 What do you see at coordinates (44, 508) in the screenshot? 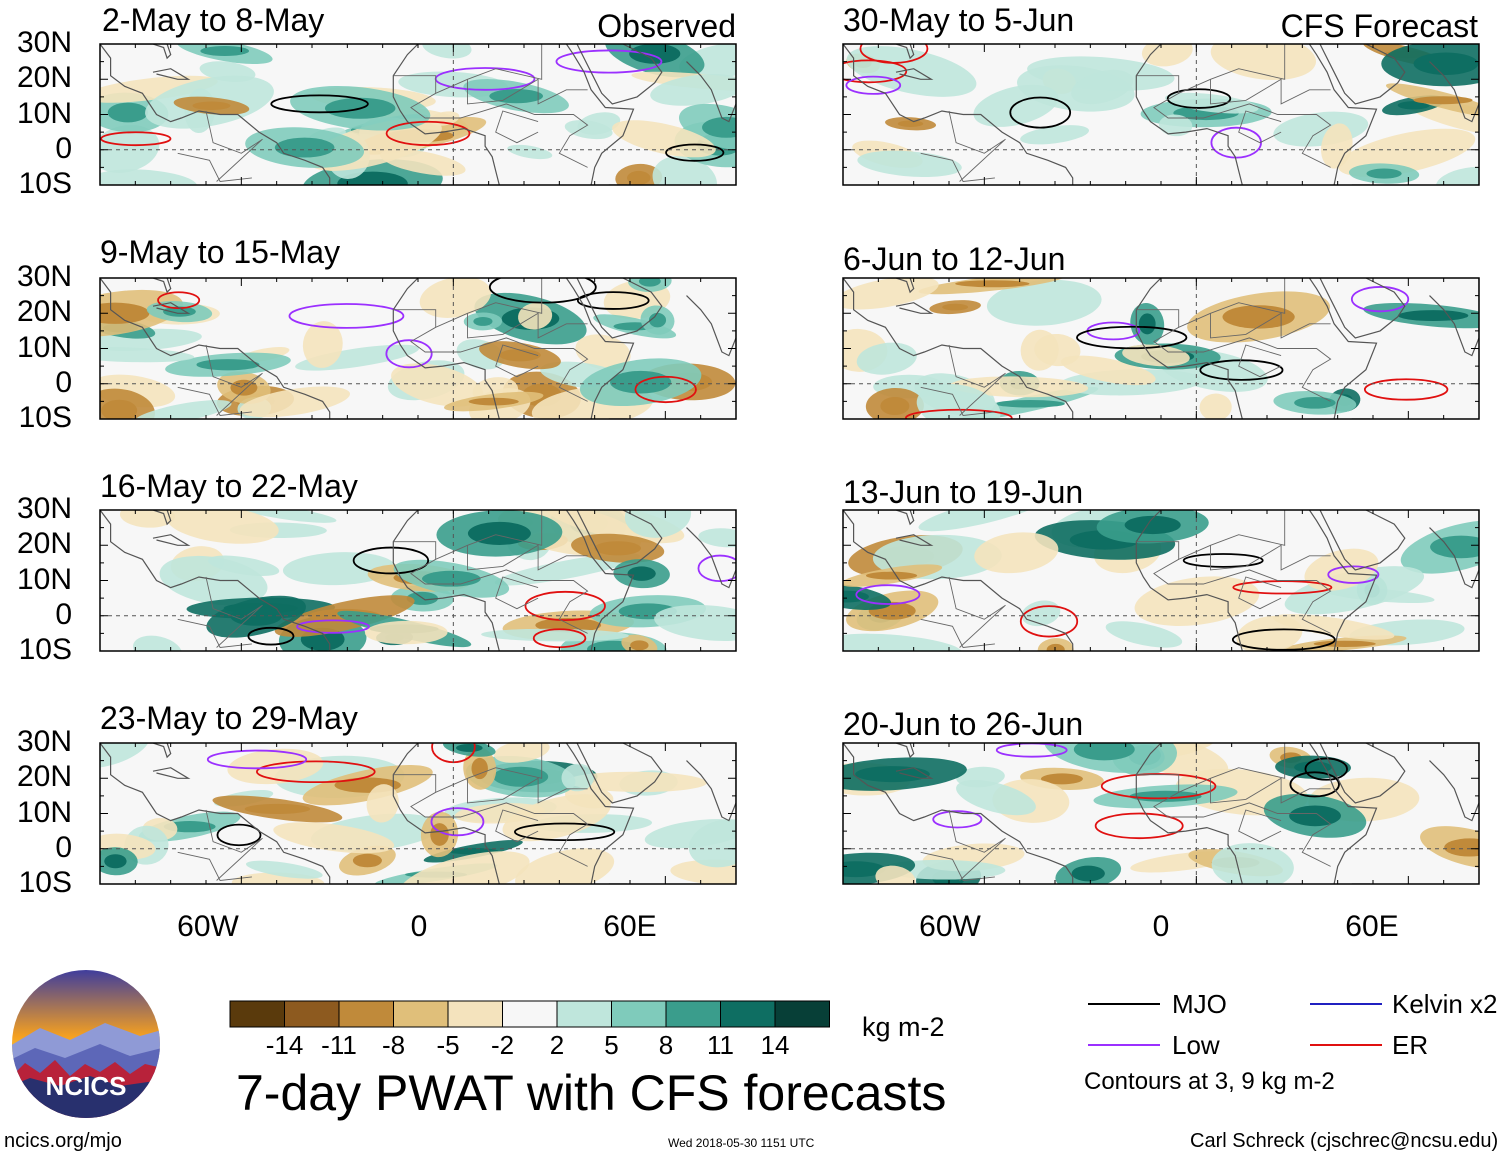
I see `lat-label-3-0: 30N` at bounding box center [44, 508].